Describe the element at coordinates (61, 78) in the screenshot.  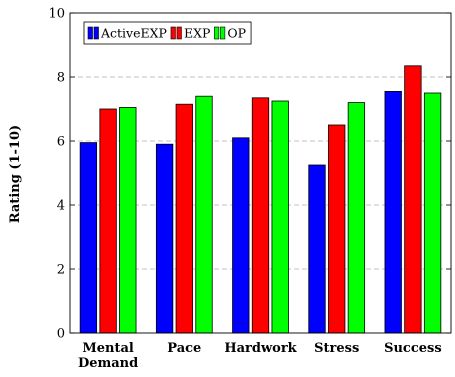
I see `y-tick-label: 8` at that location.